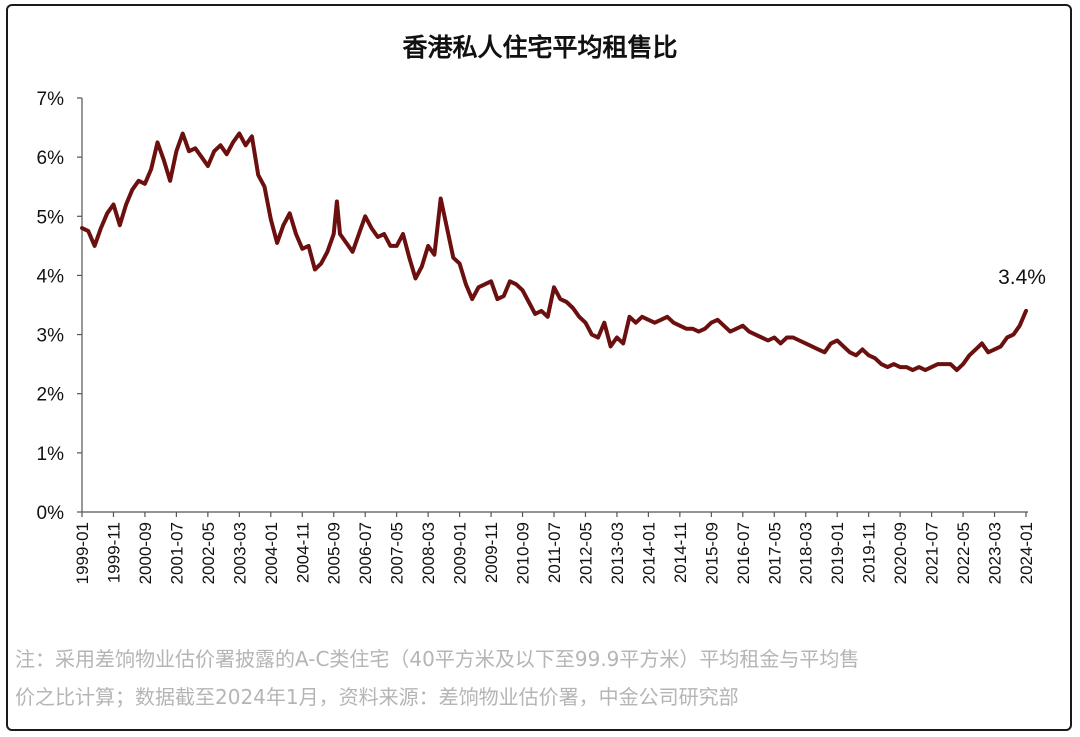 This screenshot has width=1080, height=737. Describe the element at coordinates (302, 552) in the screenshot. I see `x-tick-label: 2004-11` at that location.